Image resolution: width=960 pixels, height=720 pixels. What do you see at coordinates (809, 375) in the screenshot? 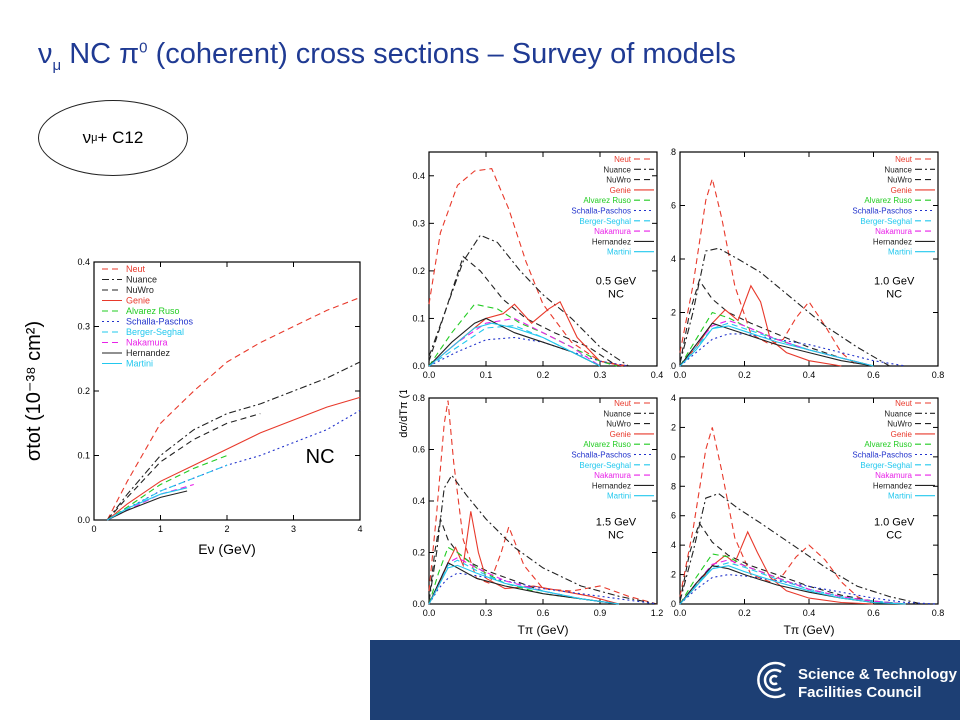
I see `x-tick-label: 0.4` at bounding box center [809, 375].